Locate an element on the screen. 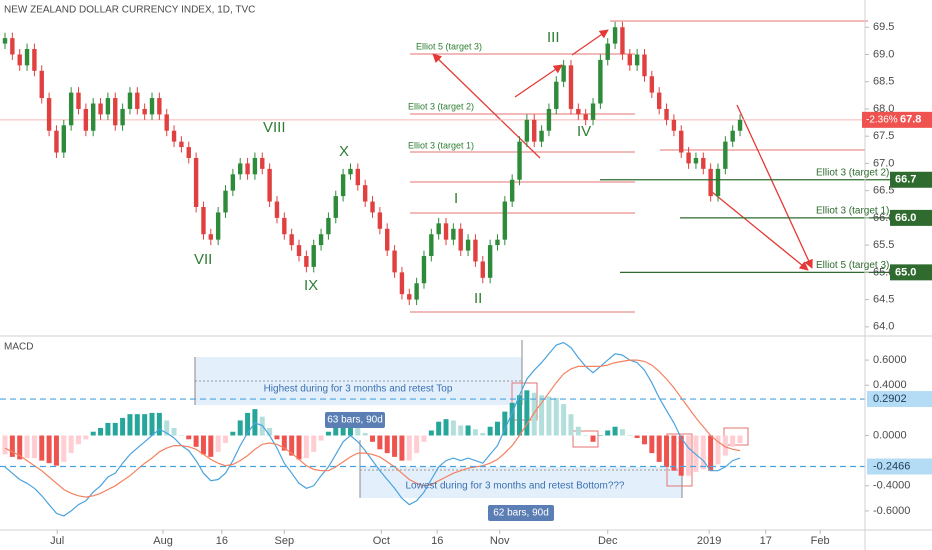 This screenshot has width=932, height=550. target-label: 65.0 is located at coordinates (905, 272).